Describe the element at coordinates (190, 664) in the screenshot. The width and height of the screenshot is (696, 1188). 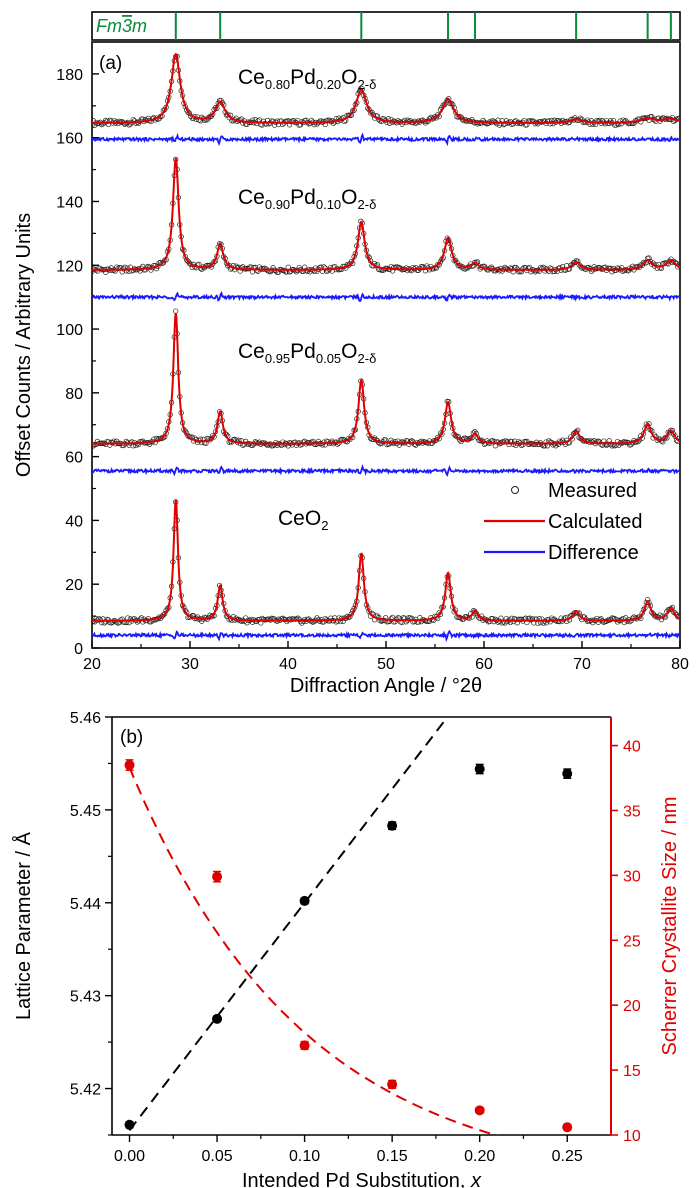
I see `x-tick-label-a: 30` at that location.